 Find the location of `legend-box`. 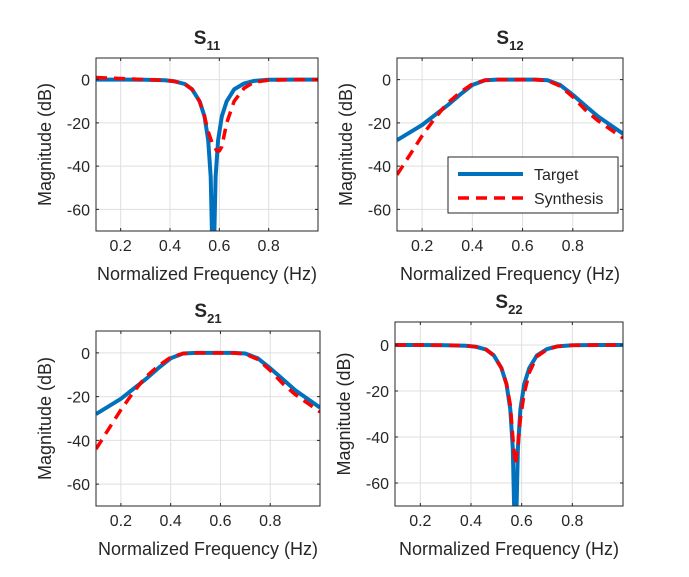

legend-box is located at coordinates (533, 185).